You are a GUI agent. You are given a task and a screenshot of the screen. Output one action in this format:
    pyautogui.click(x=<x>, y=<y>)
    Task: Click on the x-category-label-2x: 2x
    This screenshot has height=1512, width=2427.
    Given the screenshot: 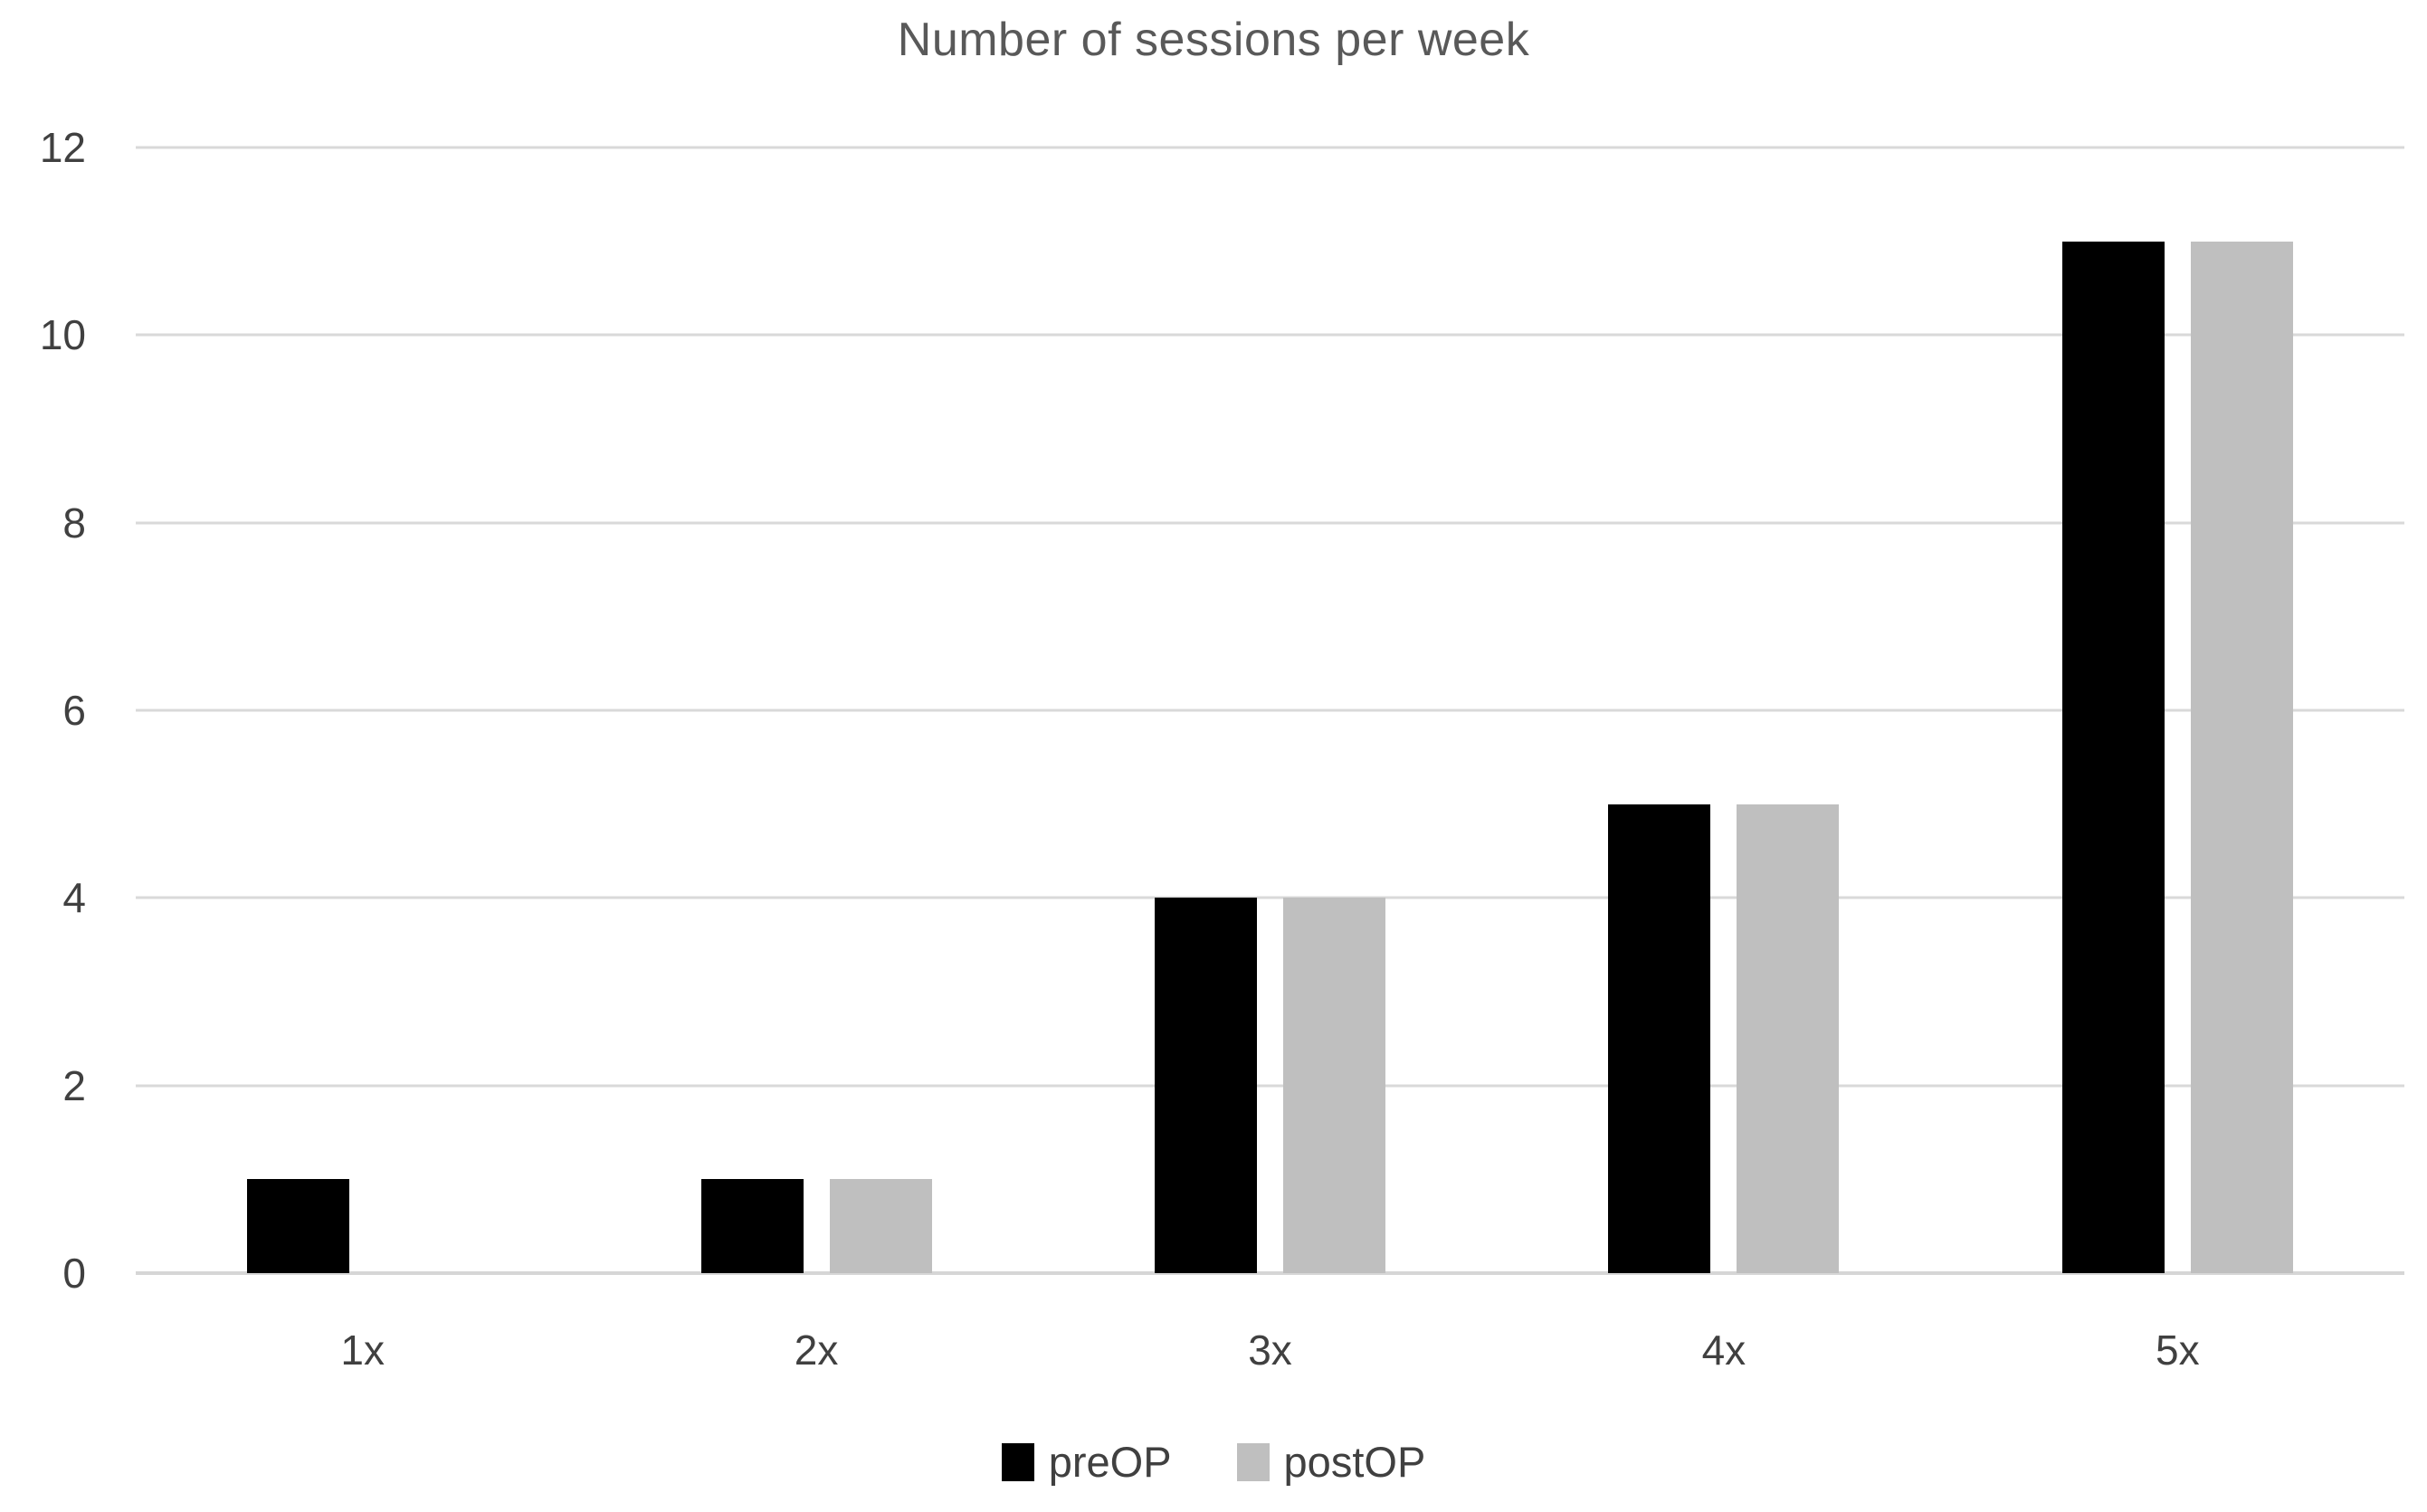 What is the action you would take?
    pyautogui.click(x=817, y=1350)
    